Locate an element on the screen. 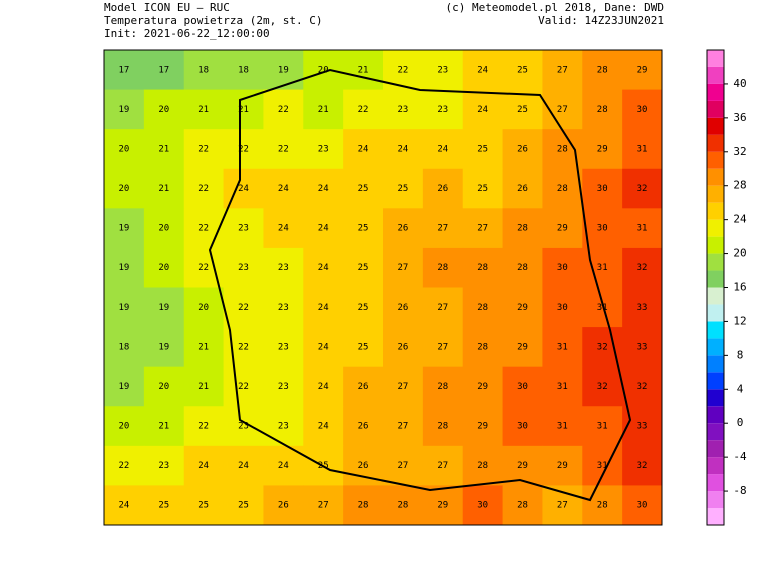  temperature-value: 17 is located at coordinates (124, 70).